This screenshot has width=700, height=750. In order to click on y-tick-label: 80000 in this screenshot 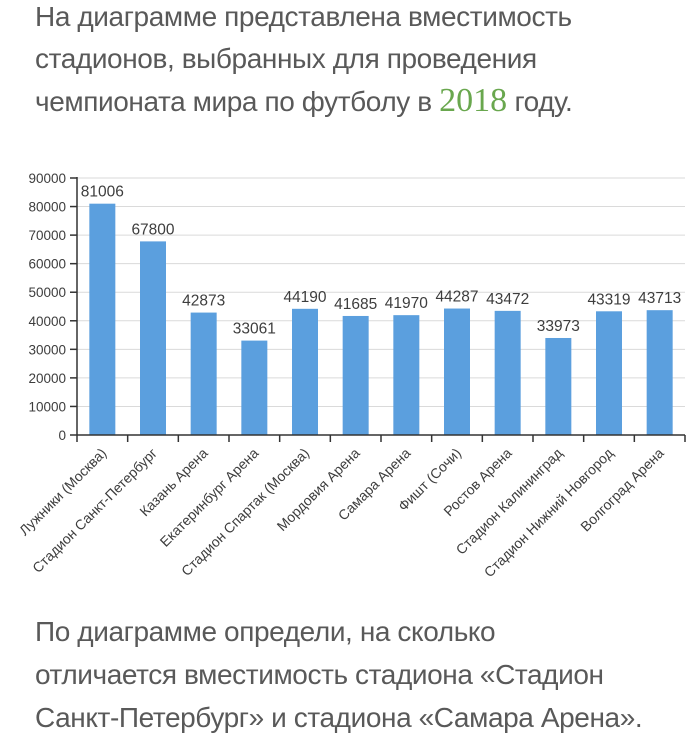, I will do `click(47, 207)`.